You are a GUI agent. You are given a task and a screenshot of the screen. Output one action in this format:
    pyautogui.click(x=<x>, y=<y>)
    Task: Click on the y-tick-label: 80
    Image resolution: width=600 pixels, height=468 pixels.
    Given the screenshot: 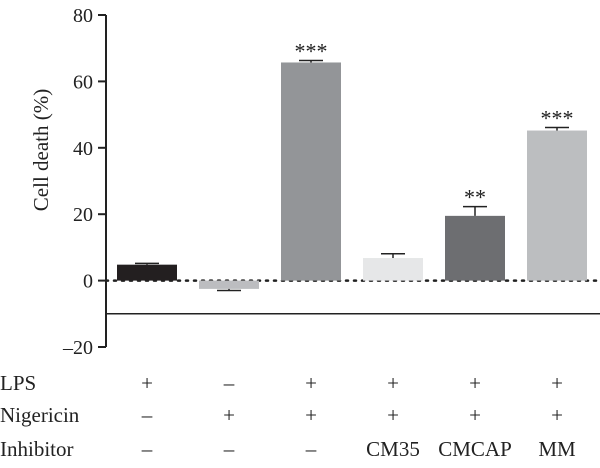 What is the action you would take?
    pyautogui.click(x=83, y=16)
    